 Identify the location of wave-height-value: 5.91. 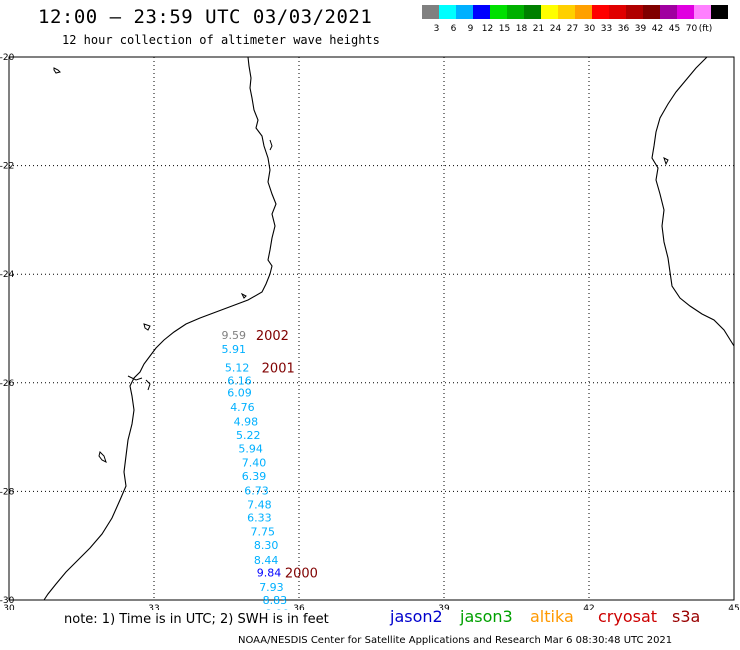
(234, 349).